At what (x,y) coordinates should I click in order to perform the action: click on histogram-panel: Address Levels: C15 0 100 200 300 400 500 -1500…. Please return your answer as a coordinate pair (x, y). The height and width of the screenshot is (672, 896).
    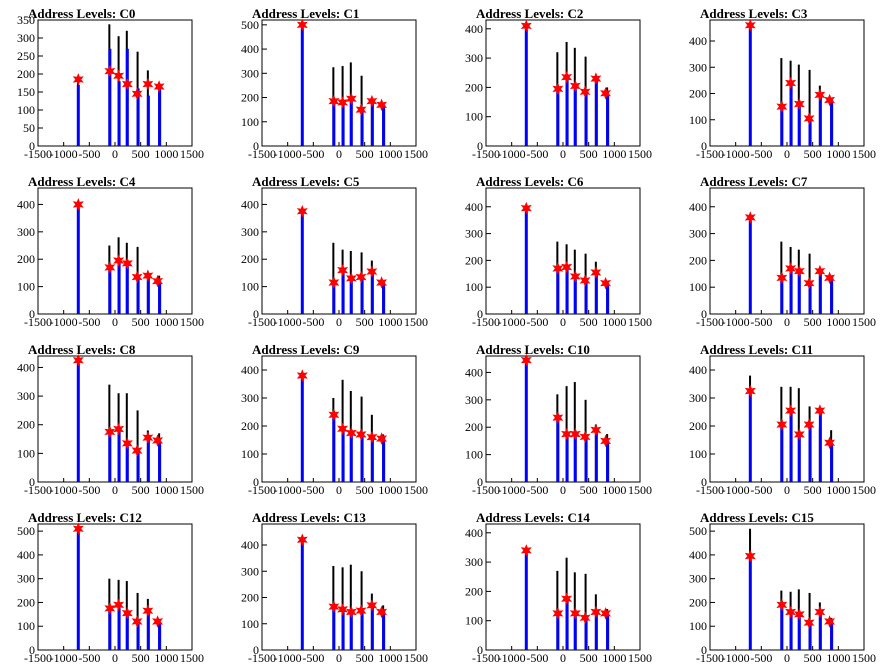
    Looking at the image, I should click on (784, 588).